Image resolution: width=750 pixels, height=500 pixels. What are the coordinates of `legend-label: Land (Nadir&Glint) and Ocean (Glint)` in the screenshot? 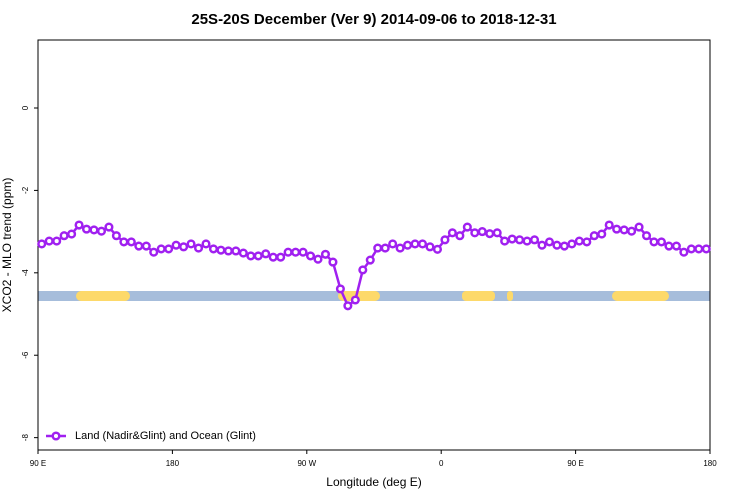 It's located at (165, 436).